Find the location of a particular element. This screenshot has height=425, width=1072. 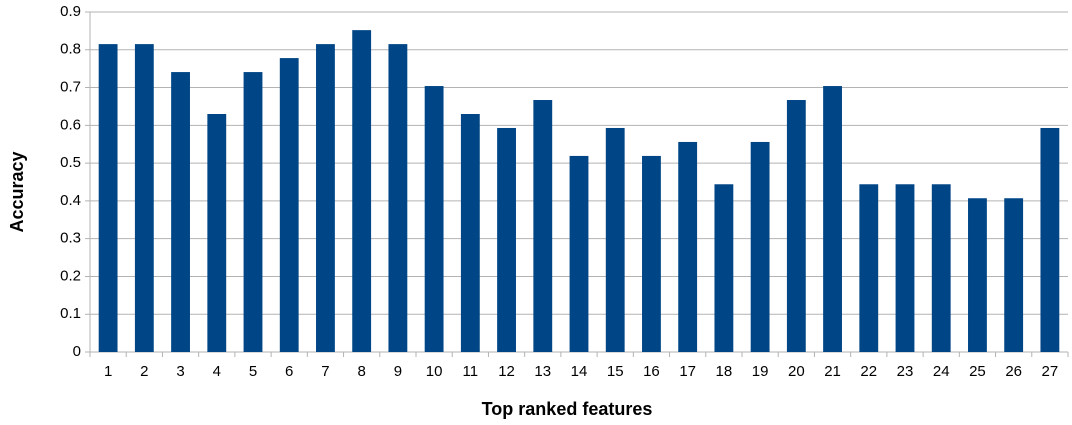

x-tick-label: 7 is located at coordinates (325, 371).